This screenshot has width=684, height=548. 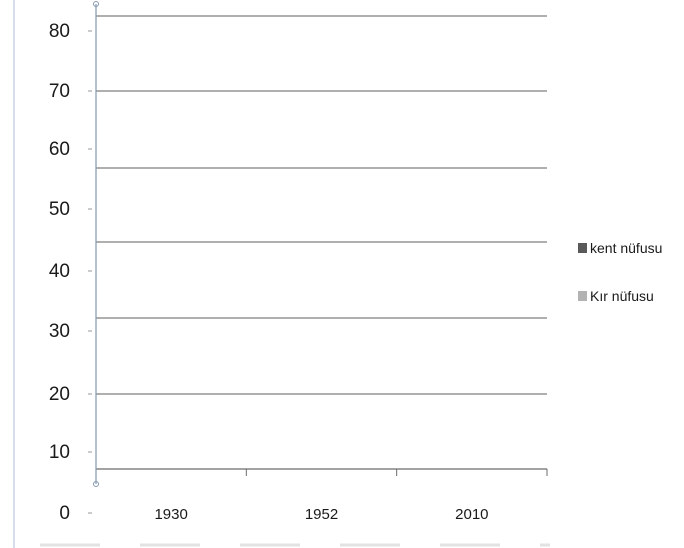 What do you see at coordinates (59, 271) in the screenshot?
I see `y-tick-label: 40` at bounding box center [59, 271].